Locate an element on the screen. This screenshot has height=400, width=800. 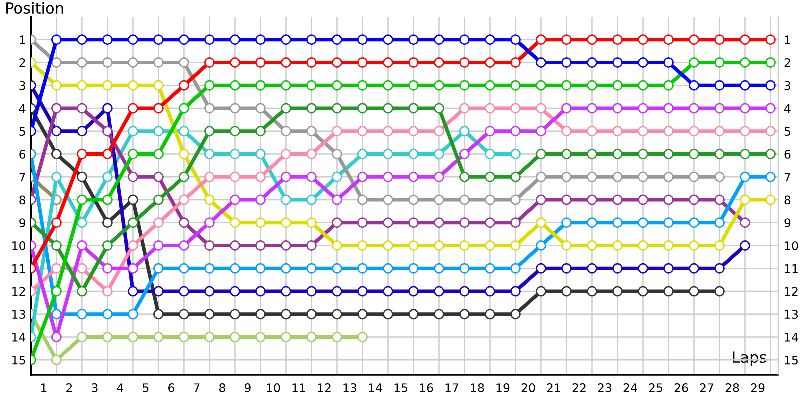
x-tick-label: 5 is located at coordinates (146, 388).